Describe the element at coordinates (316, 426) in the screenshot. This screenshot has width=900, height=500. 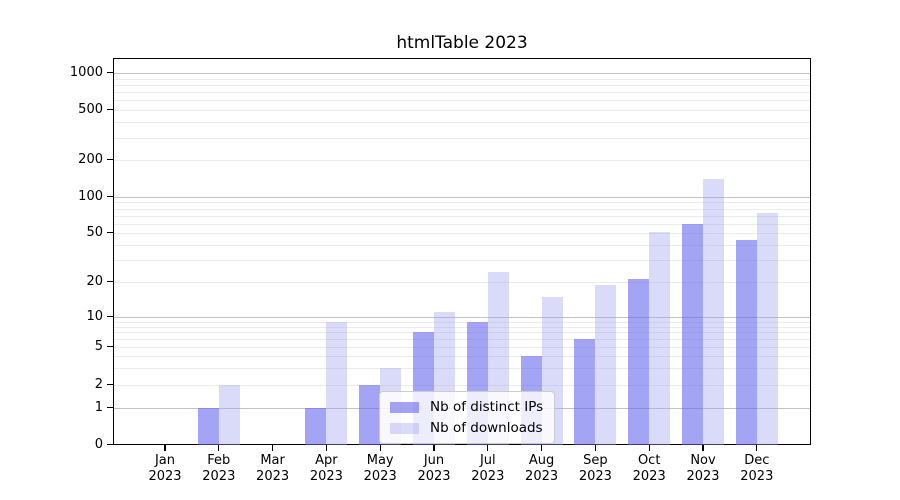
I see `bar-distinct-ips-apr` at that location.